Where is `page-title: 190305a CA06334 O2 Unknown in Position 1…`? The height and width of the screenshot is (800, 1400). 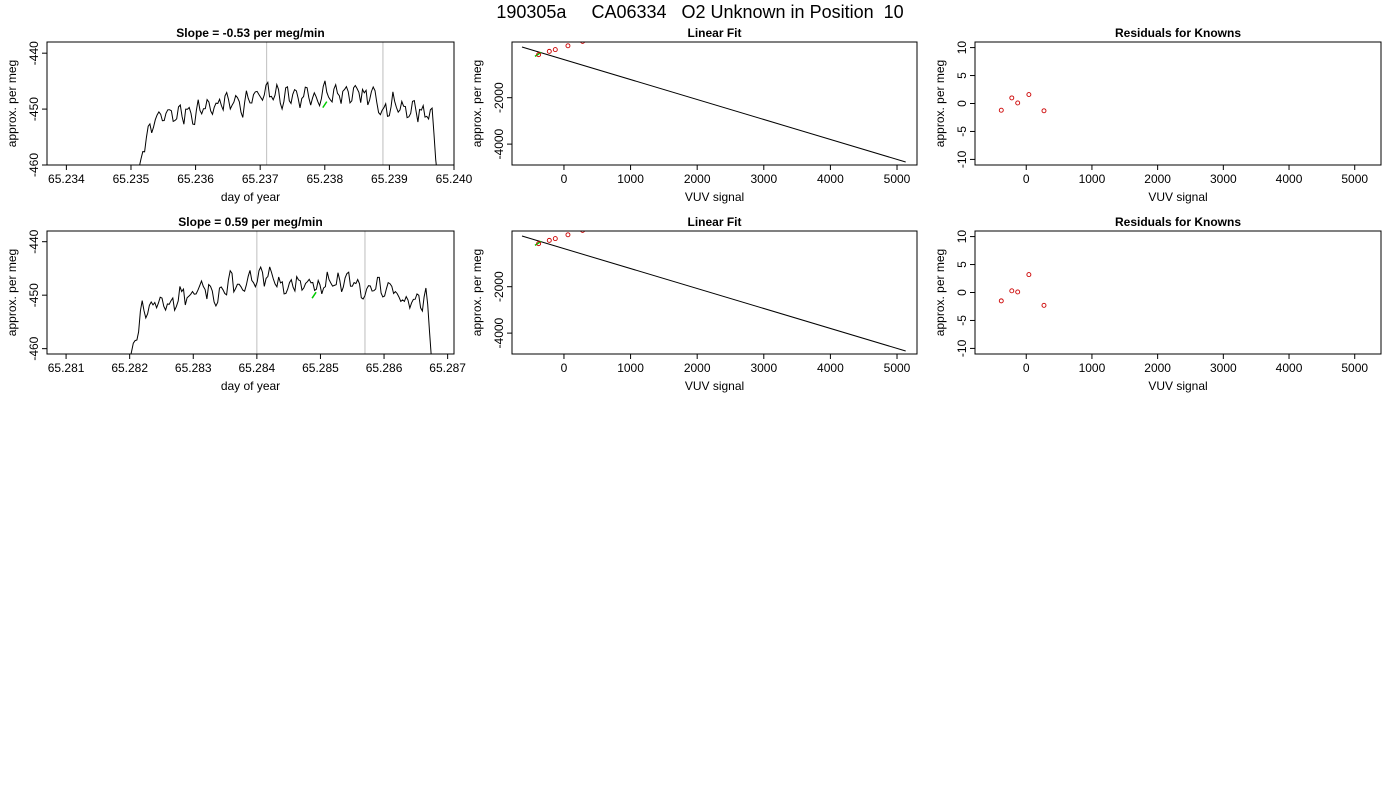 page-title: 190305a CA06334 O2 Unknown in Position 1… is located at coordinates (700, 12).